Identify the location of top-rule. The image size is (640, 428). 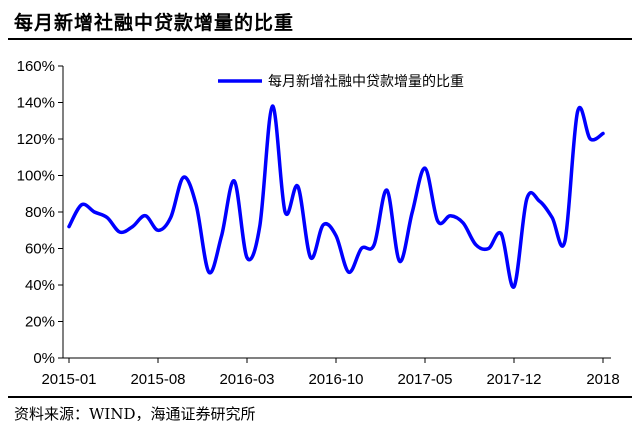
(320, 39).